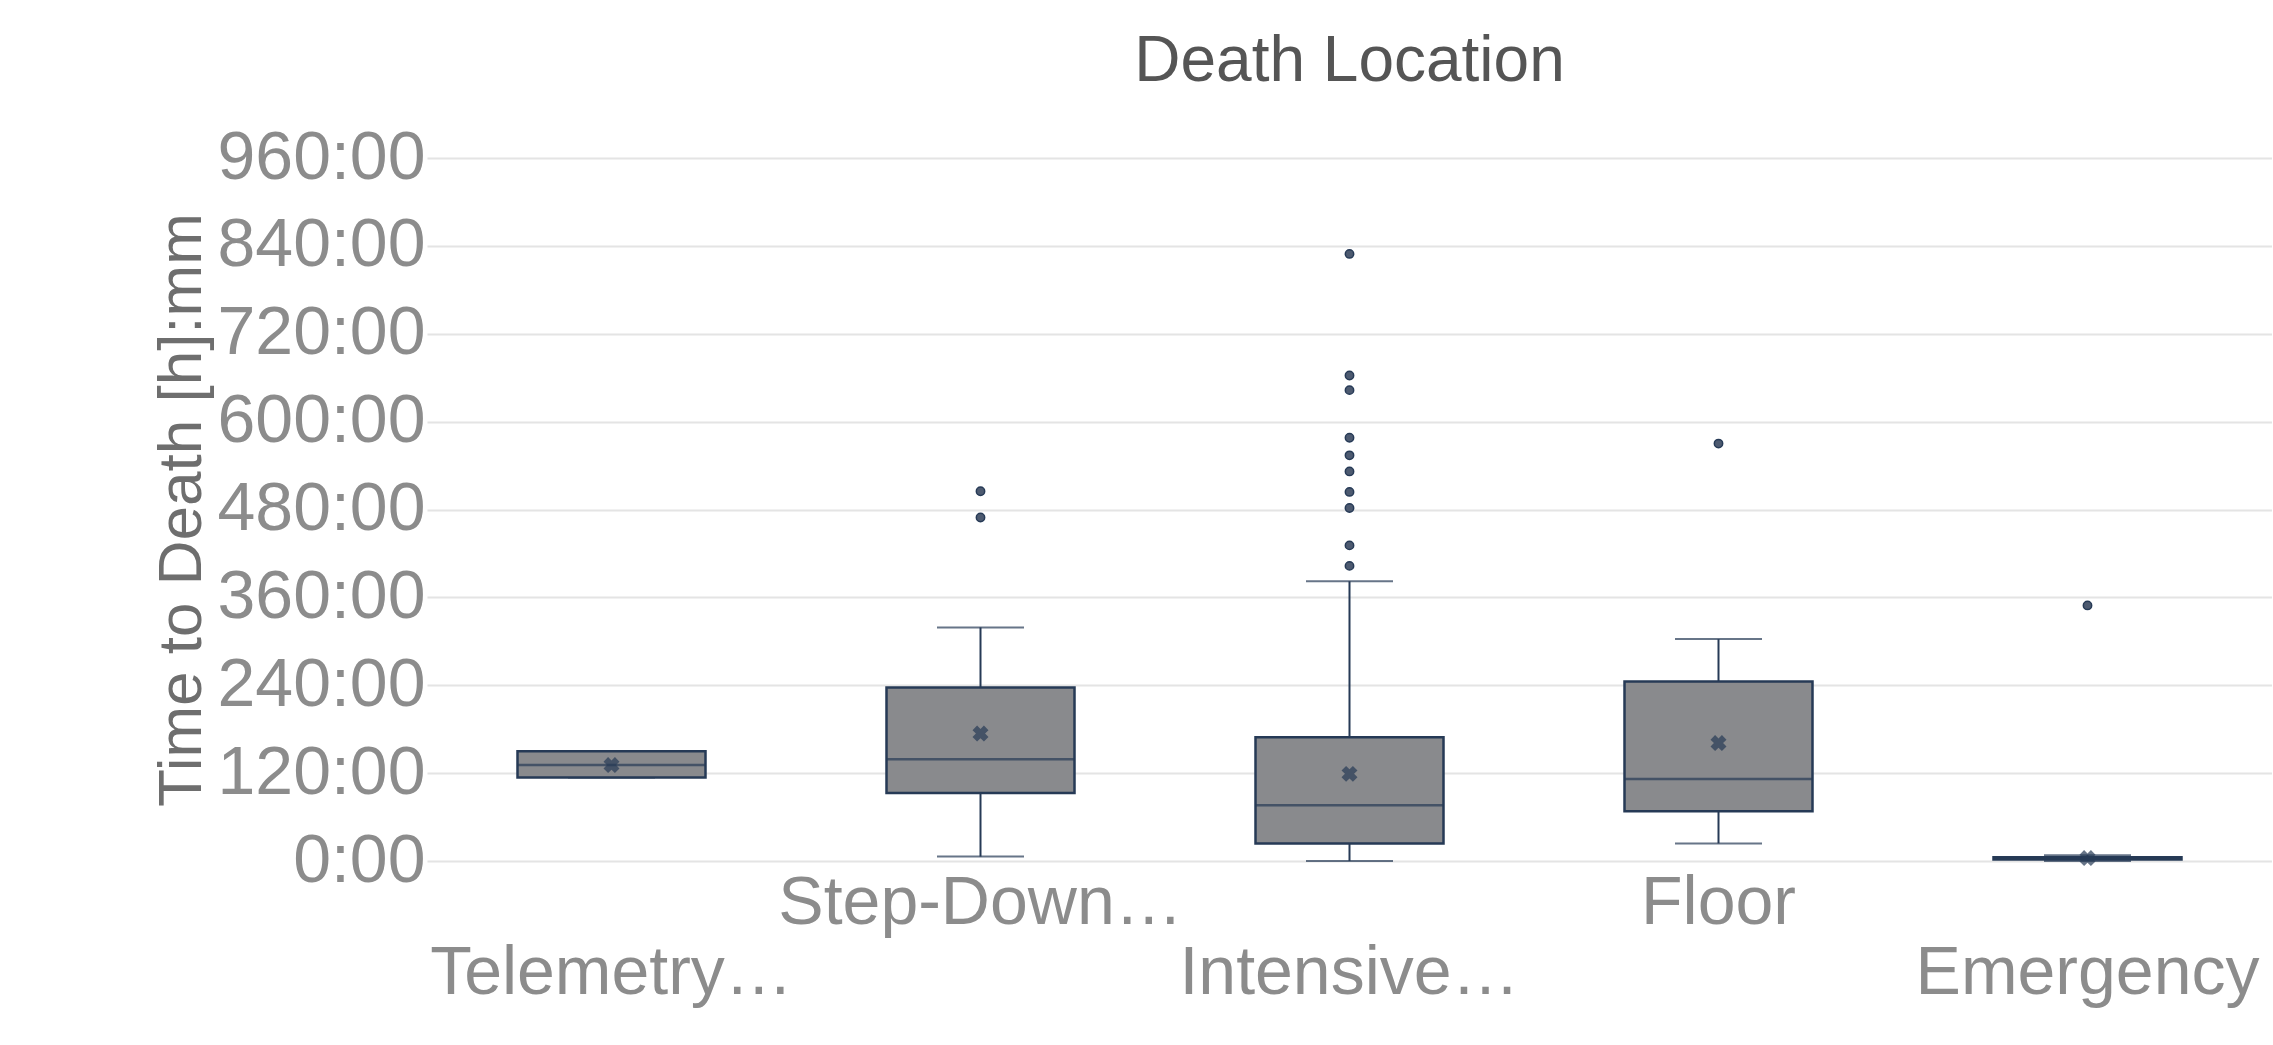 This screenshot has width=2273, height=1045. I want to click on y-tick-label: 600:00, so click(321, 418).